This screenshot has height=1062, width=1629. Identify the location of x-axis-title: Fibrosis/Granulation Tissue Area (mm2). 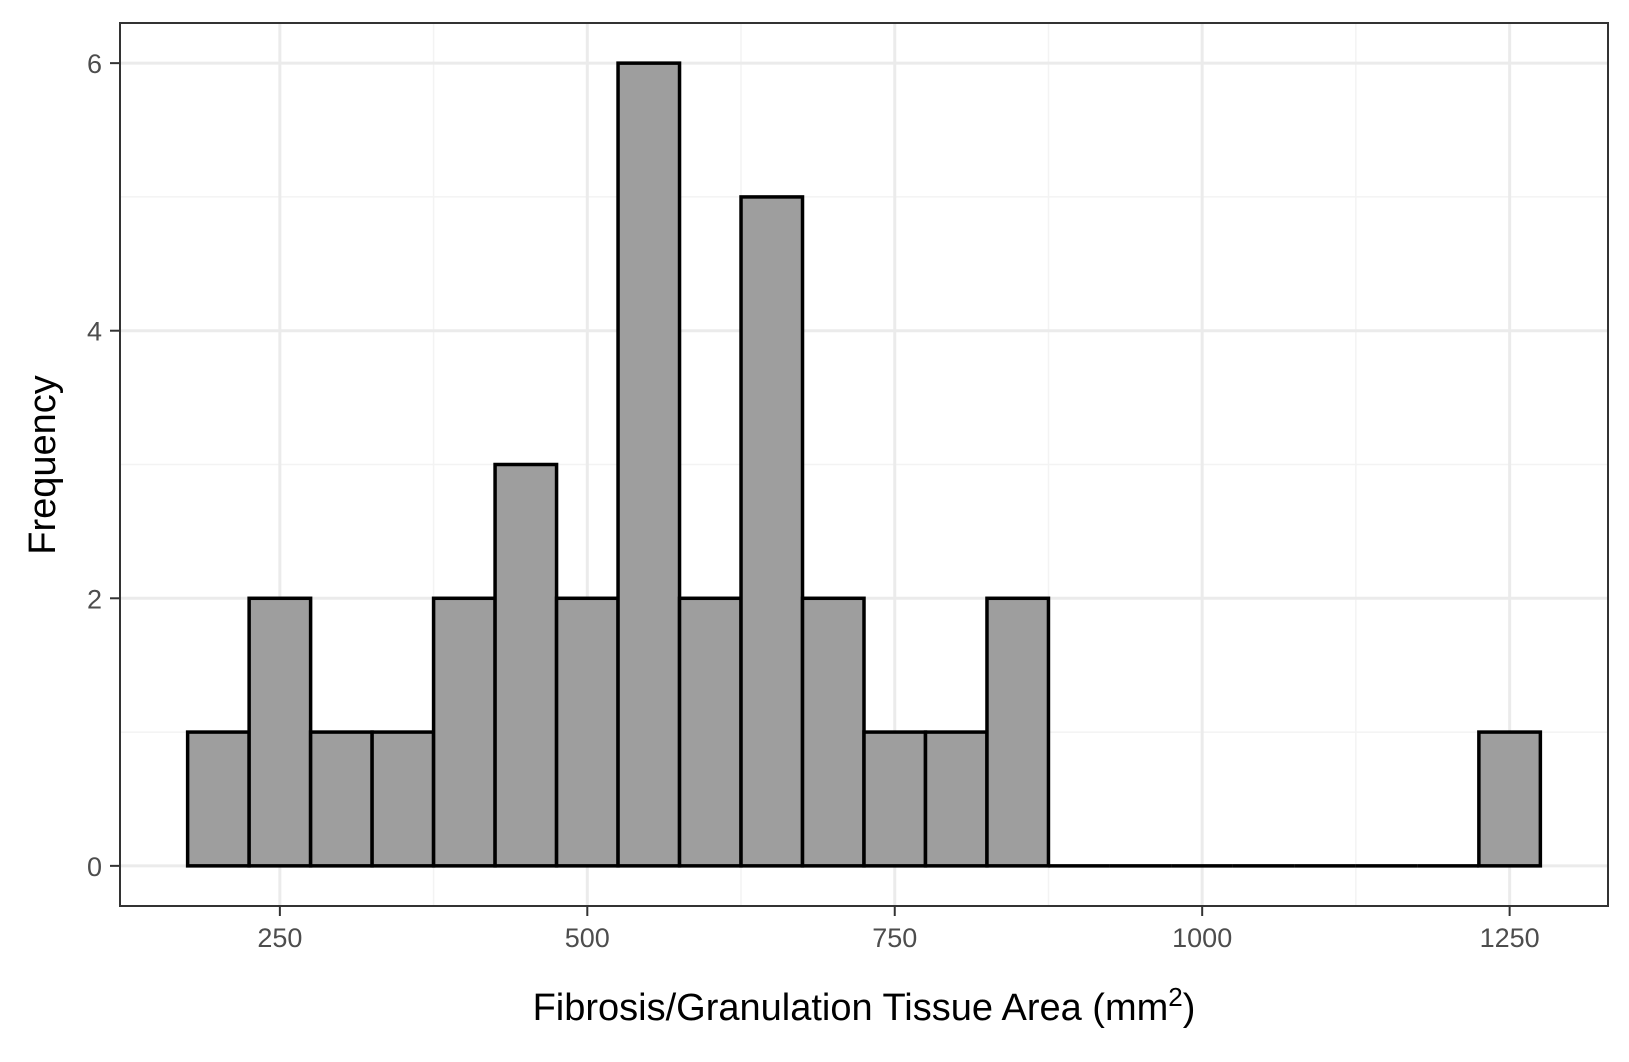
(864, 1005).